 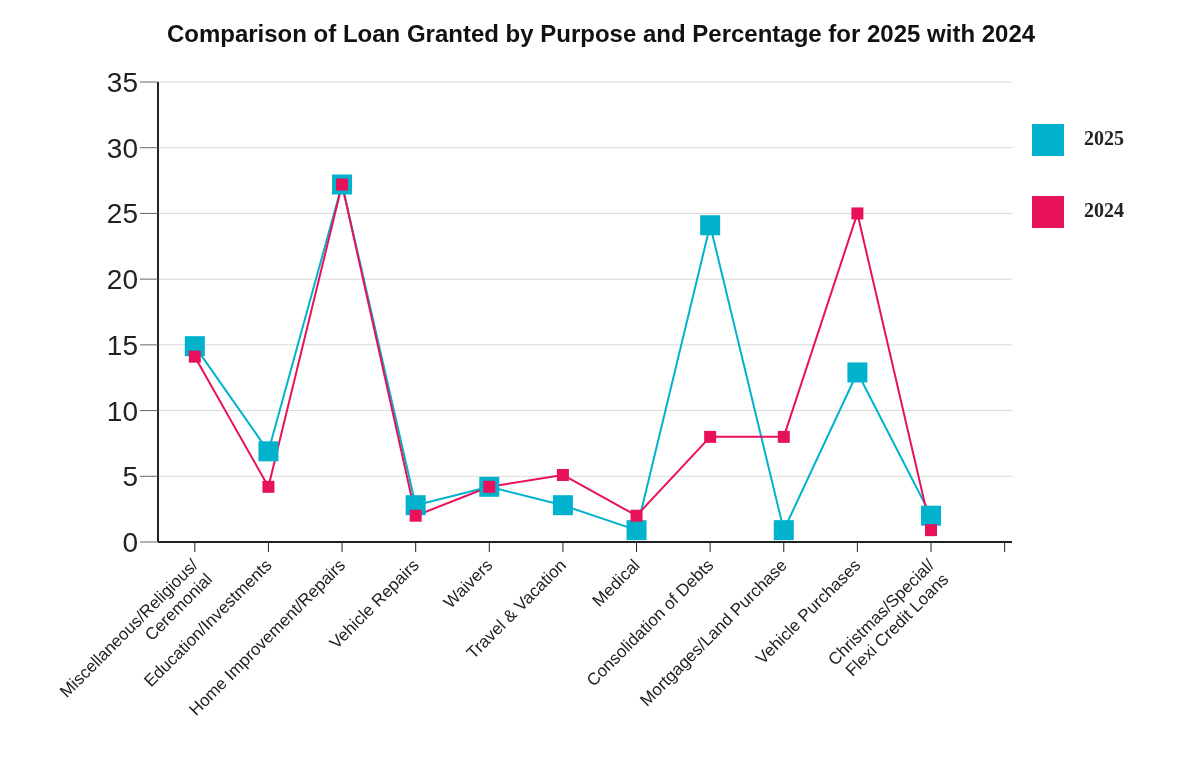 What do you see at coordinates (122, 280) in the screenshot?
I see `y-tick-label: 20` at bounding box center [122, 280].